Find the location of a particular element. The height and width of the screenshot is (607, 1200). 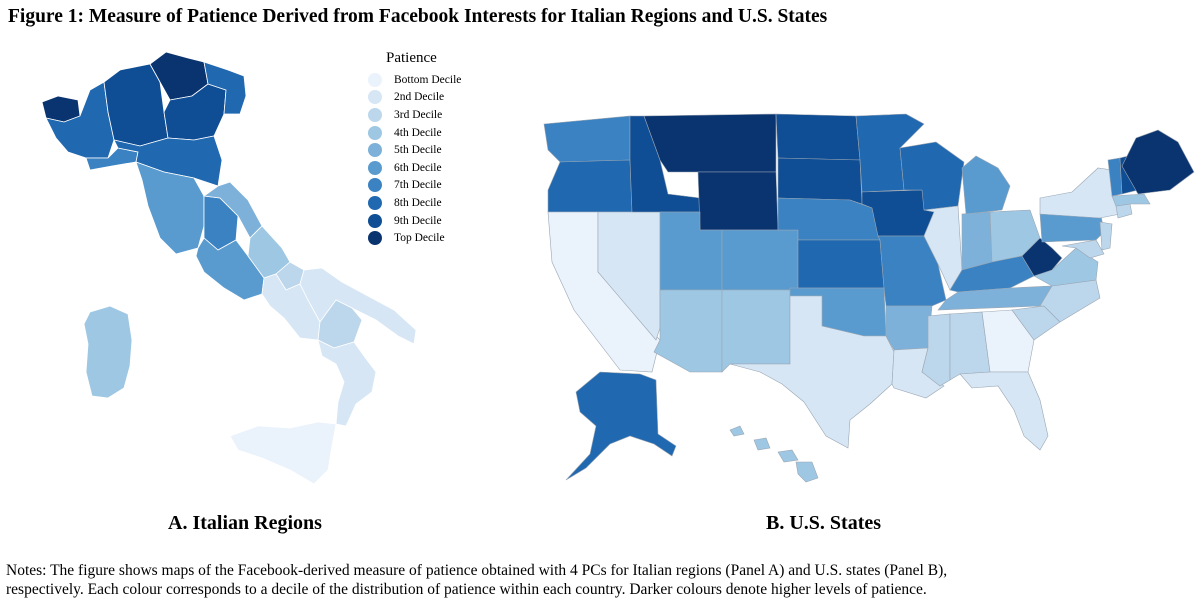

legend-item: Bottom Decile is located at coordinates (414, 80).